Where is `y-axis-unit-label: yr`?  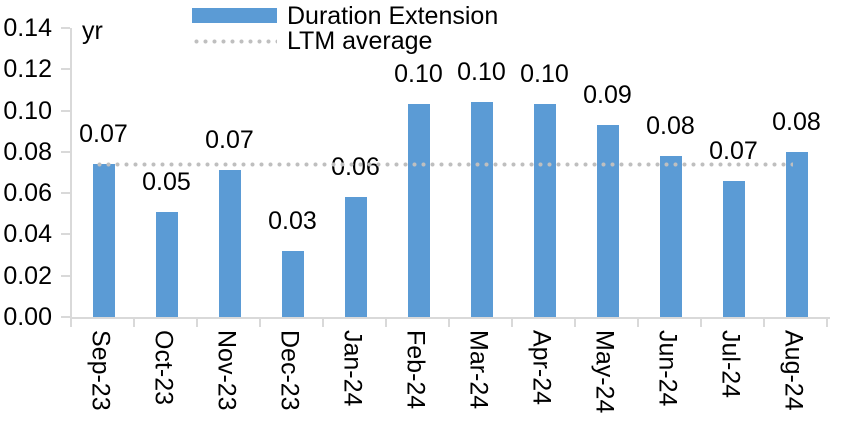 y-axis-unit-label: yr is located at coordinates (92, 31).